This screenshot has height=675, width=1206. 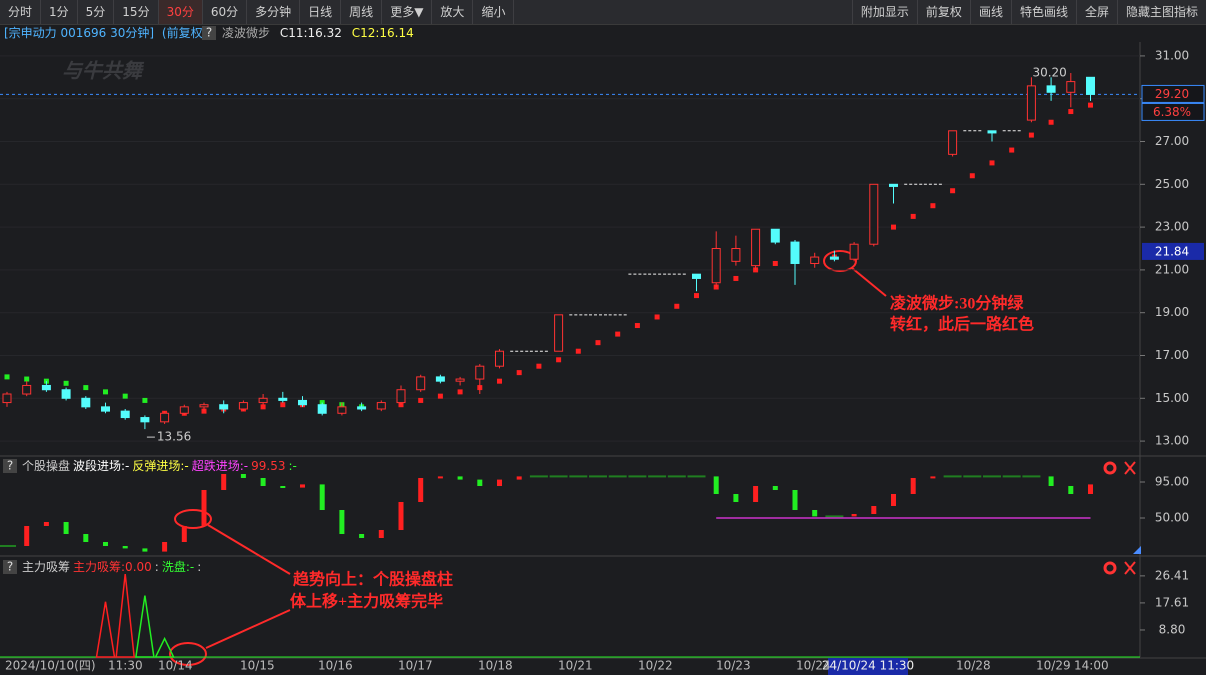 I want to click on toolbar-button: 日线, so click(x=321, y=12).